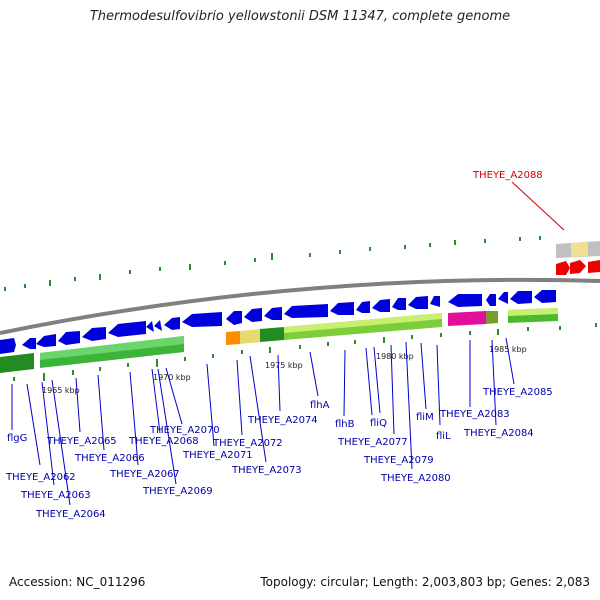 The height and width of the screenshot is (600, 600). I want to click on highlight-label: THEYE_A2088, so click(507, 175).